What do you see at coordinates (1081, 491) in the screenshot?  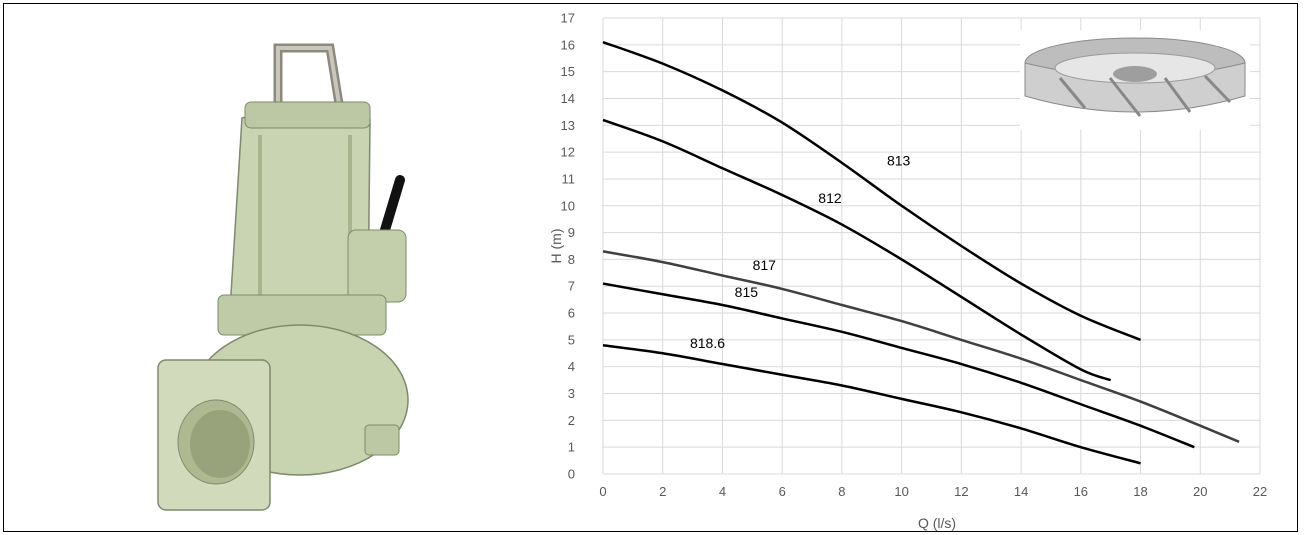 I see `x-tick-label: 16` at bounding box center [1081, 491].